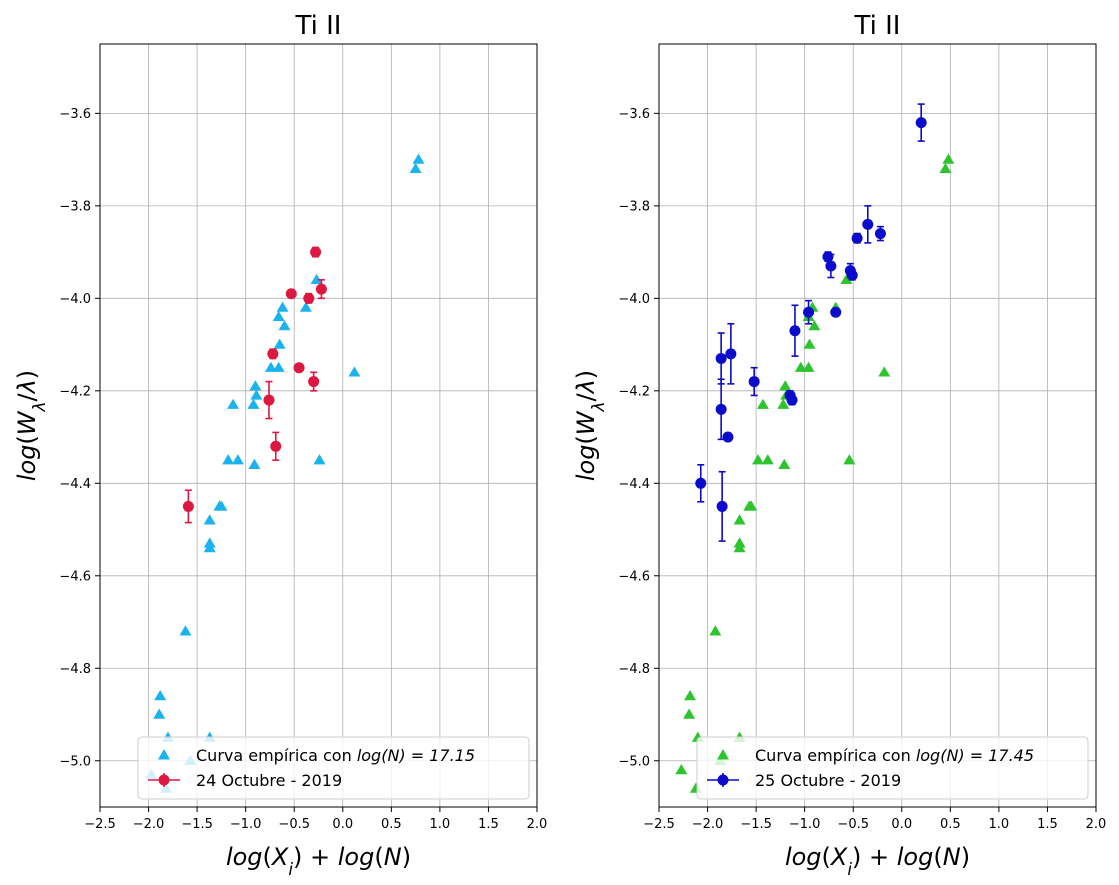  What do you see at coordinates (269, 780) in the screenshot?
I see `legend-entry-2: 24 Octubre - 2019` at bounding box center [269, 780].